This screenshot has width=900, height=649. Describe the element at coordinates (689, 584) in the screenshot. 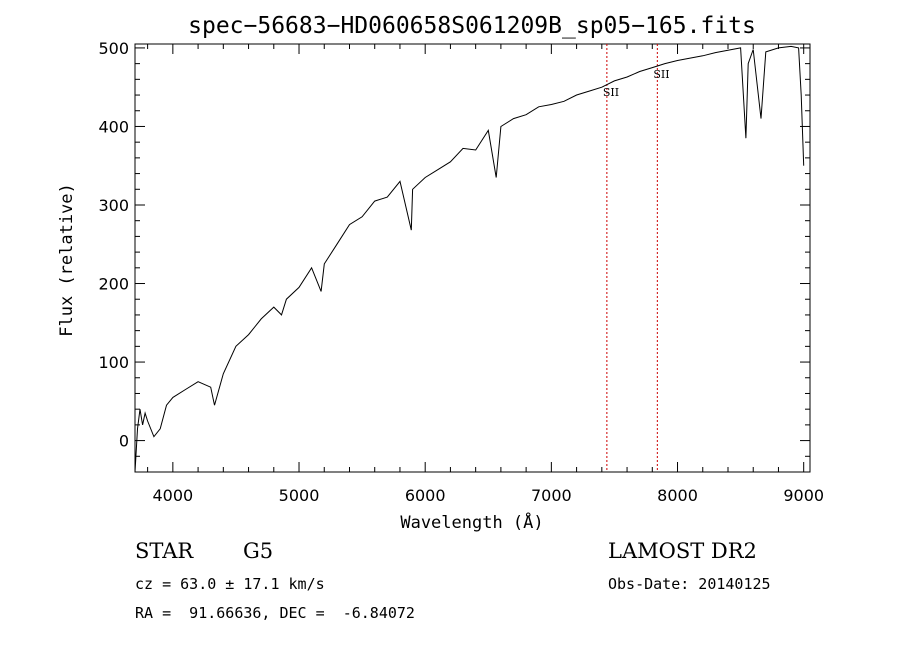

I see `observation-date: Obs-Date: 20140125` at that location.